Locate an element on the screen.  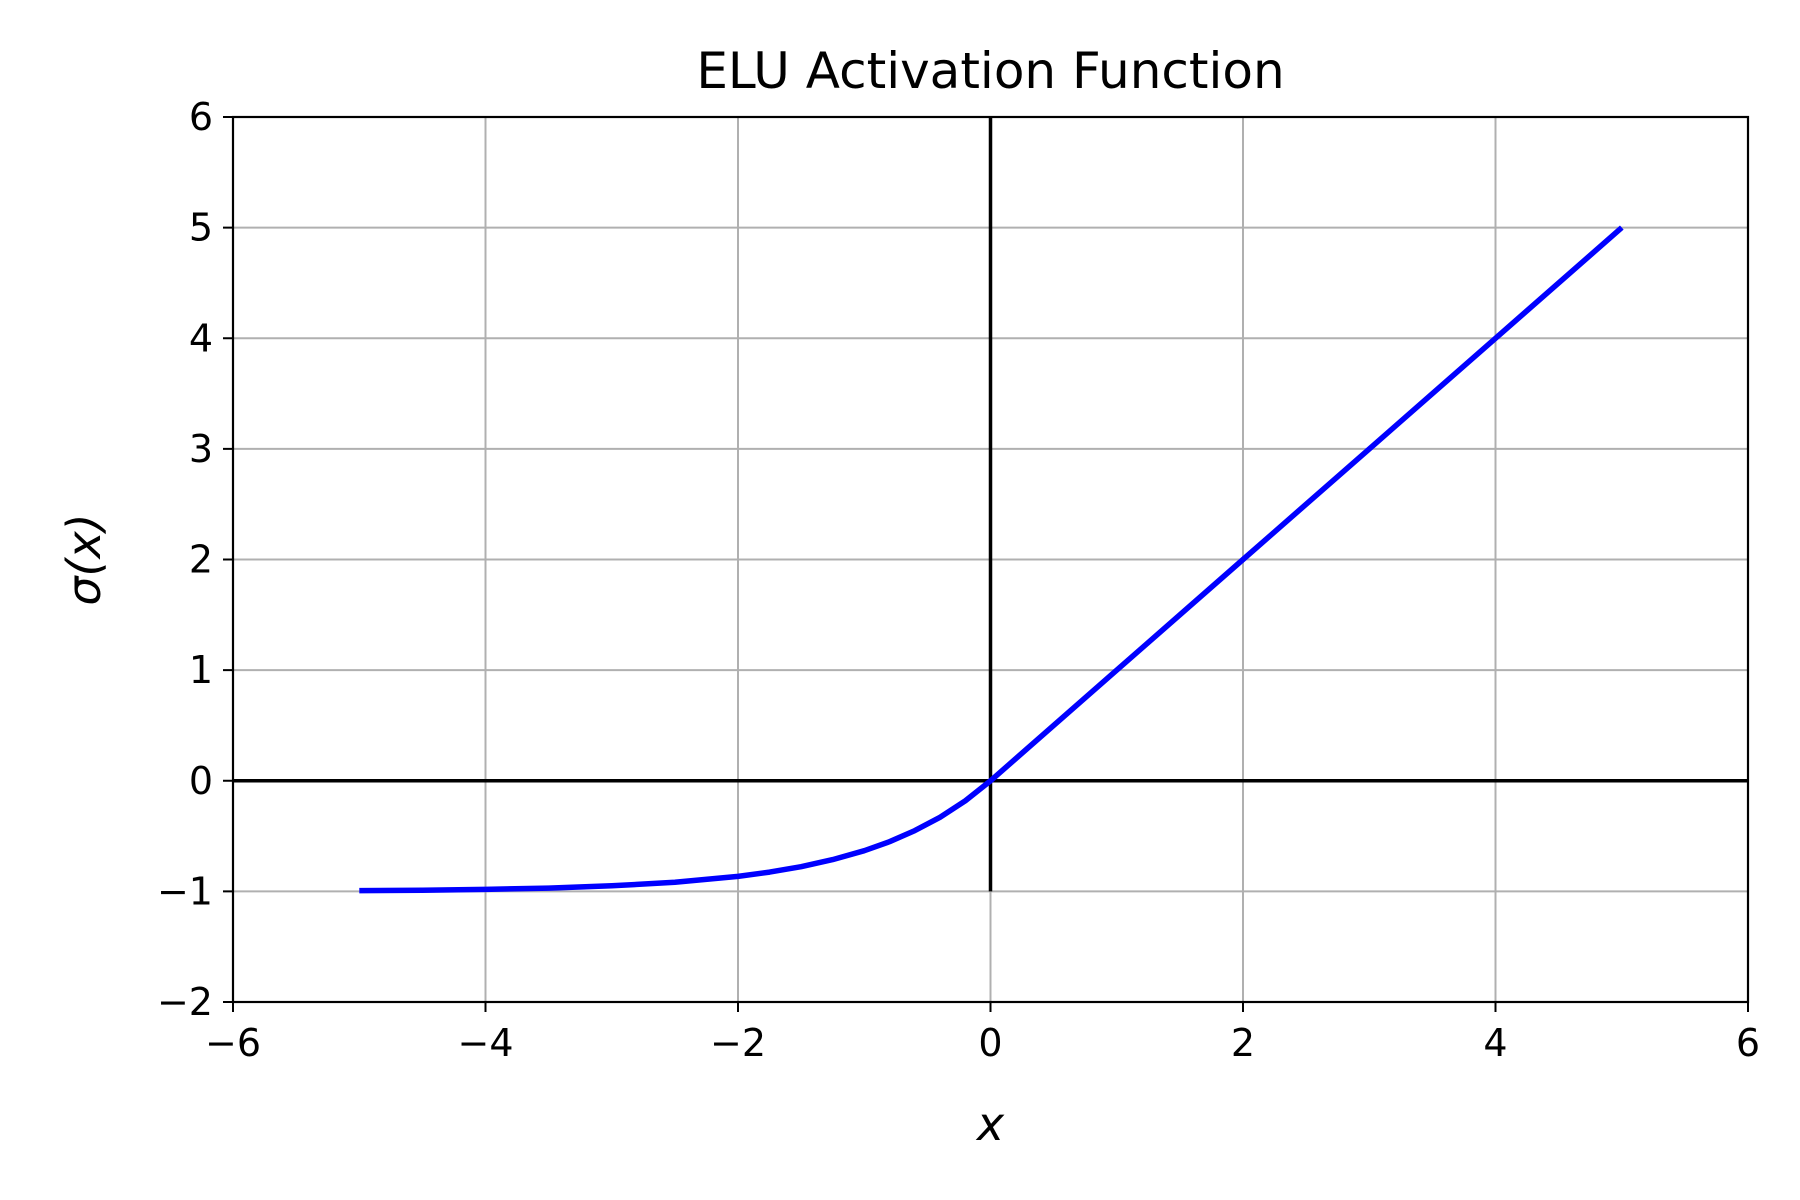
y-tick-label-2: 0 is located at coordinates (201, 781).